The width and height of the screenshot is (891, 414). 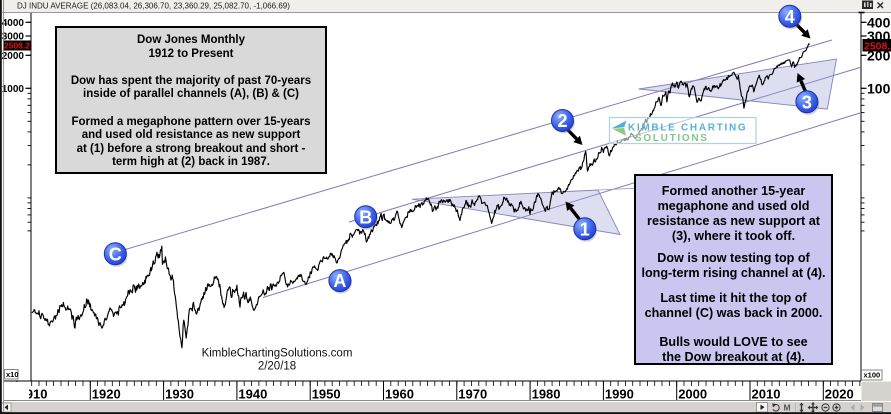 I want to click on svg-text: KimbleChartingSolutions.com, so click(x=277, y=354).